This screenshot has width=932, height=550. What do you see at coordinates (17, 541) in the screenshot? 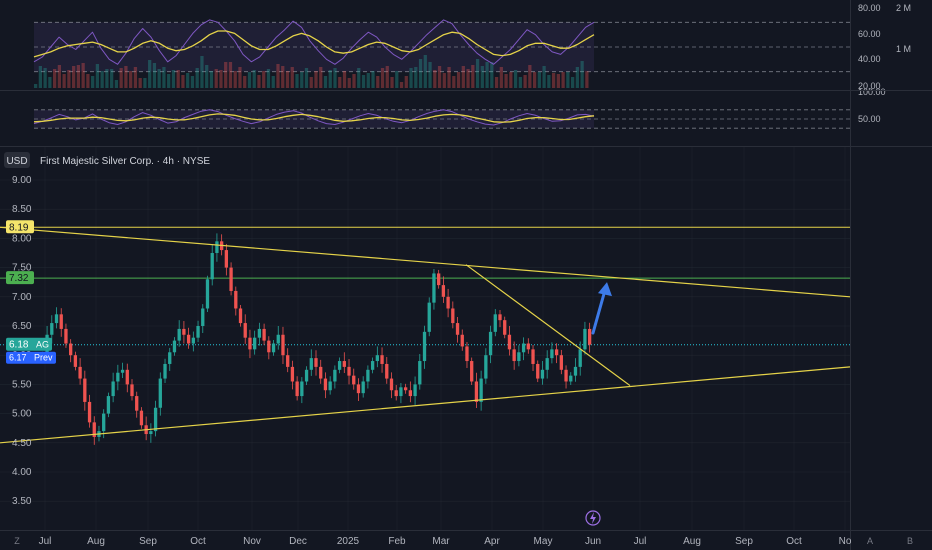
I see `zoom-reset-button: Z` at bounding box center [17, 541].